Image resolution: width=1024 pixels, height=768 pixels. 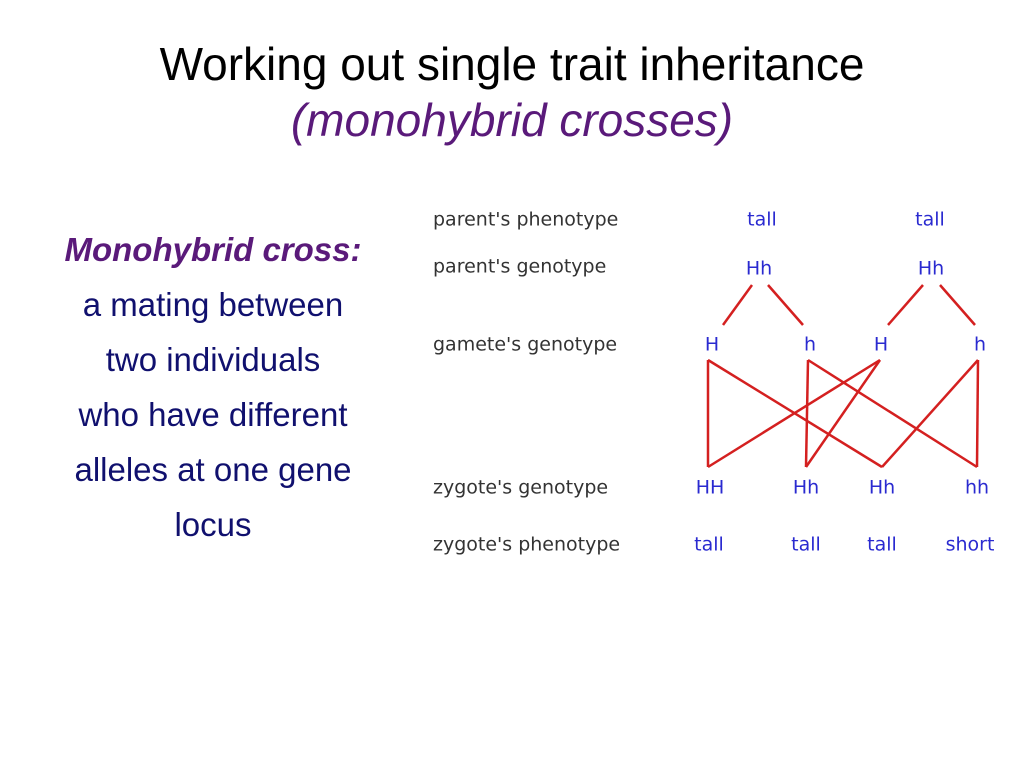 I want to click on title: Working out single trait inheritance, so click(x=512, y=64).